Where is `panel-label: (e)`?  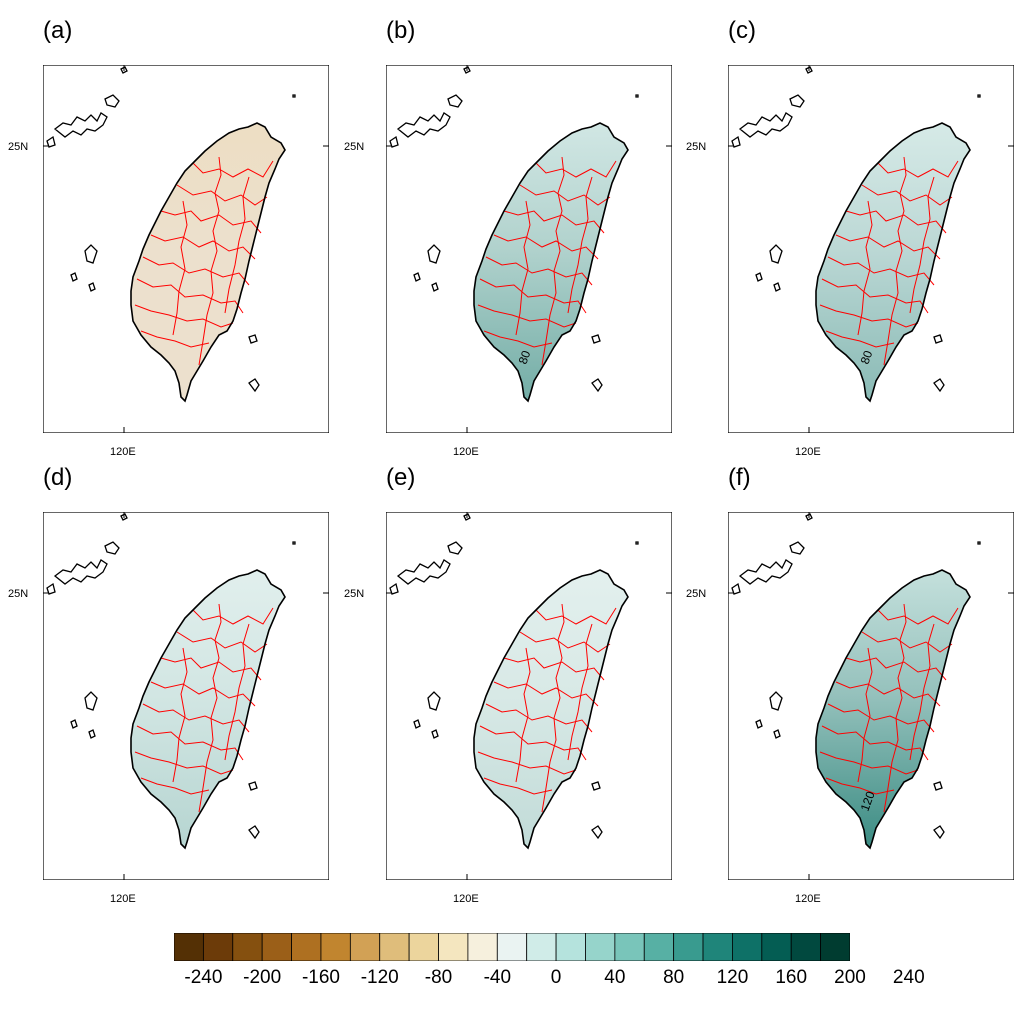
panel-label: (e) is located at coordinates (401, 477).